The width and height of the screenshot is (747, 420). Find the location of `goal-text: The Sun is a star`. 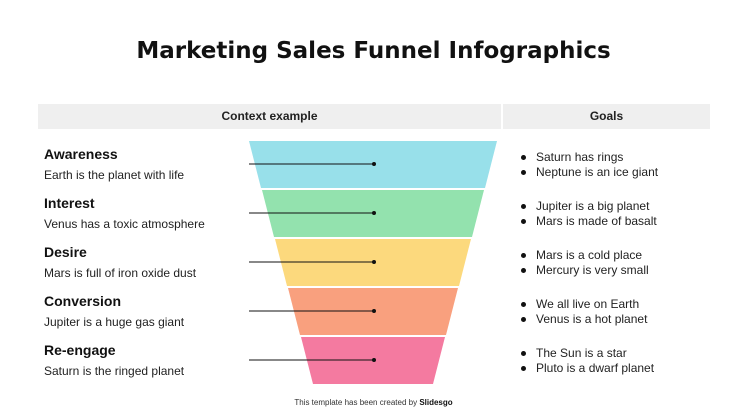

goal-text: The Sun is a star is located at coordinates (581, 353).